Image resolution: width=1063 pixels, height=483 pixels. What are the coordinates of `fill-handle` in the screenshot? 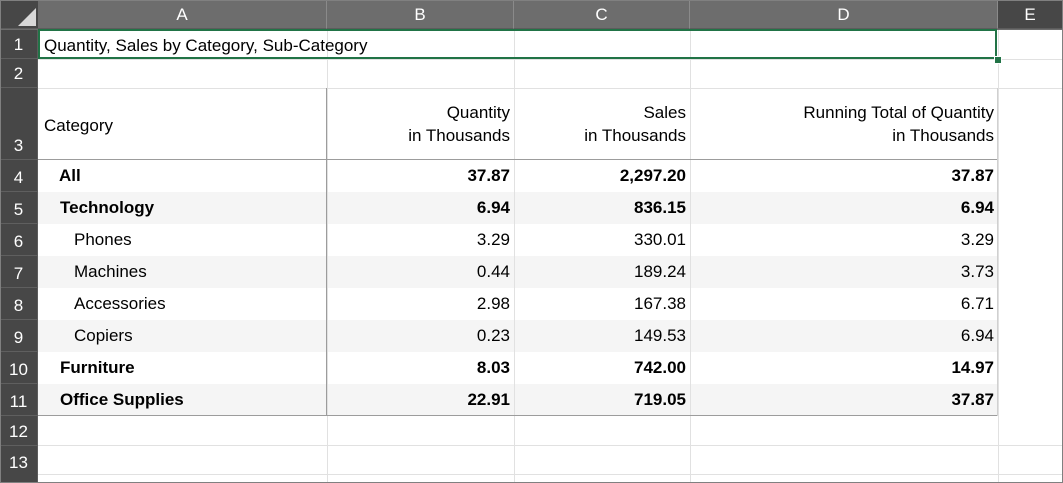 It's located at (998, 60).